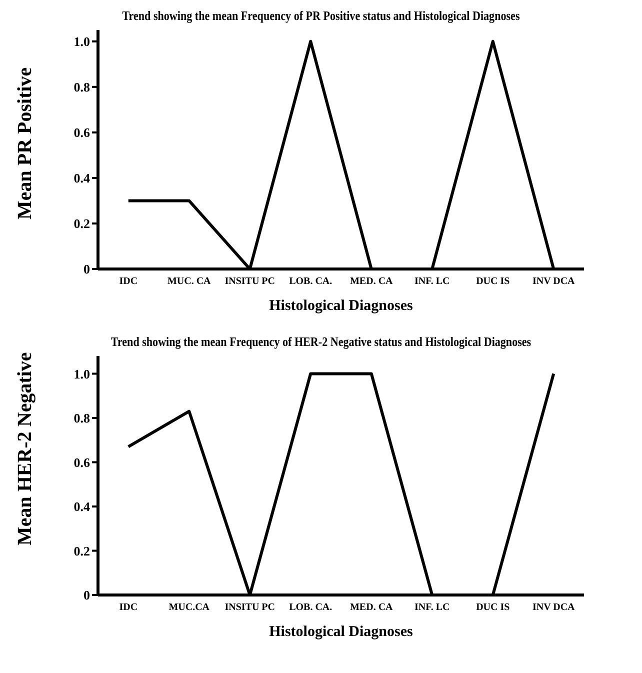 This screenshot has height=673, width=642. I want to click on x-tick-label: MUC.CA, so click(189, 608).